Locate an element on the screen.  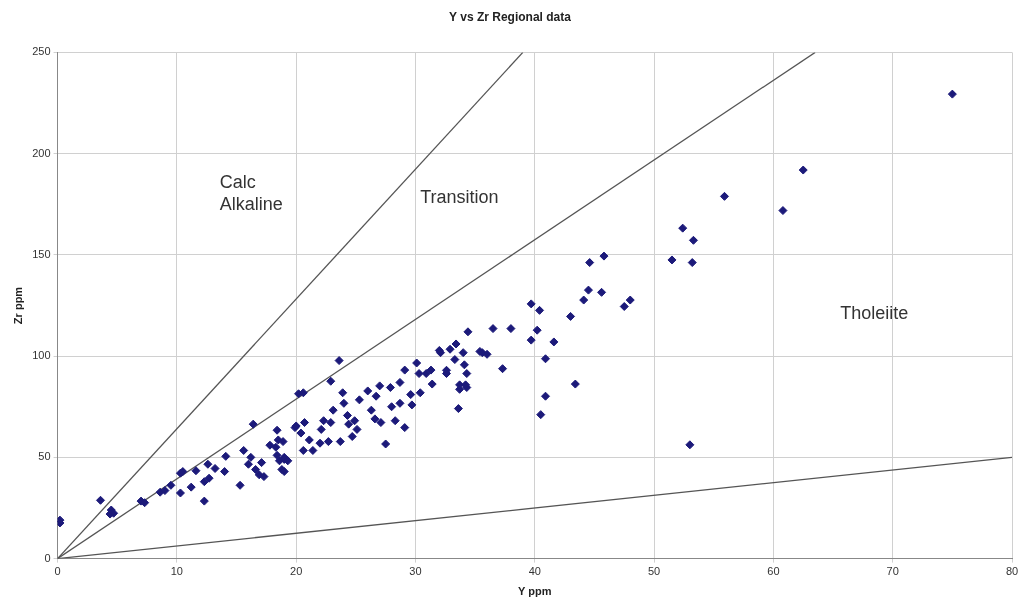
x-tick-label: 40 is located at coordinates (534, 571).